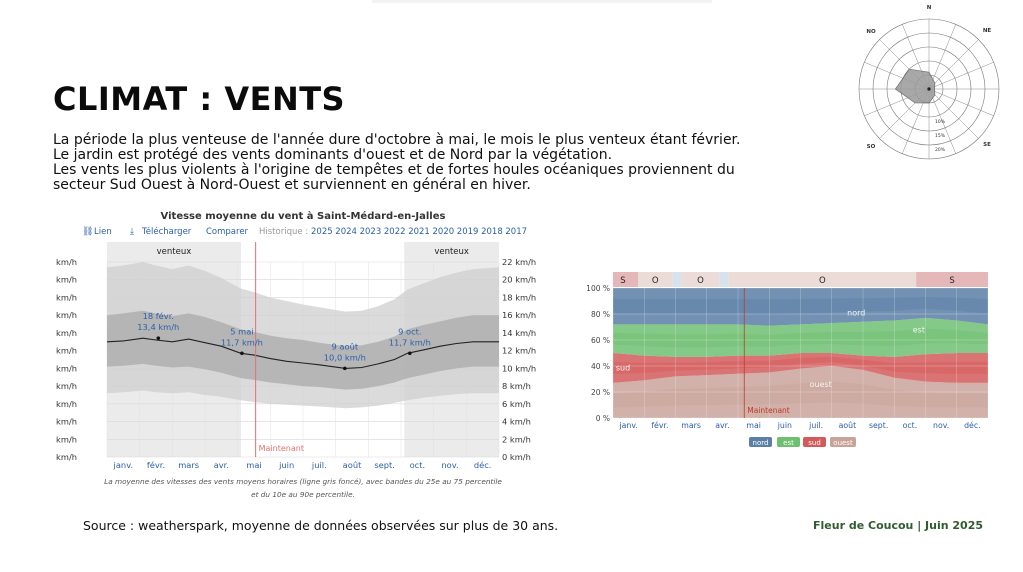 This screenshot has height=572, width=1023. What do you see at coordinates (492, 232) in the screenshot?
I see `history-year-link: 2018` at bounding box center [492, 232].